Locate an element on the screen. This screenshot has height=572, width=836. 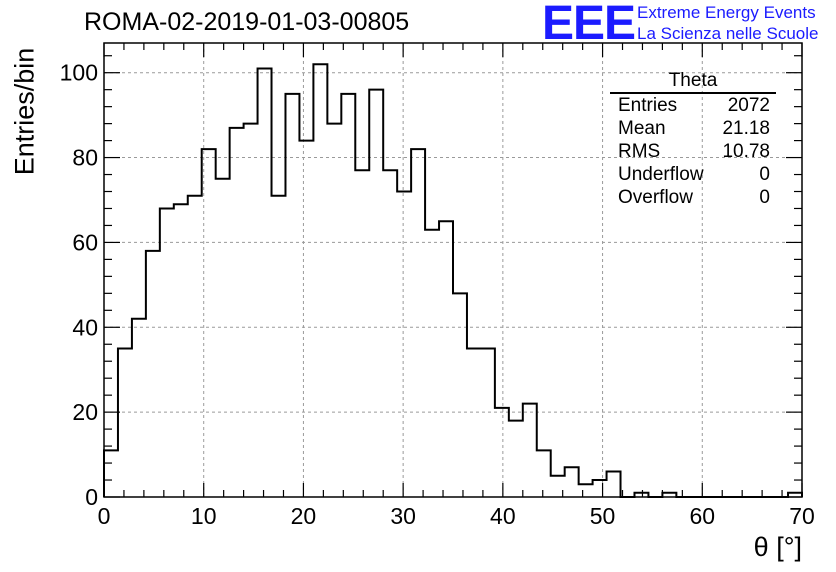
chart-title: ROMA-02-2019-01-03-00805 is located at coordinates (247, 22).